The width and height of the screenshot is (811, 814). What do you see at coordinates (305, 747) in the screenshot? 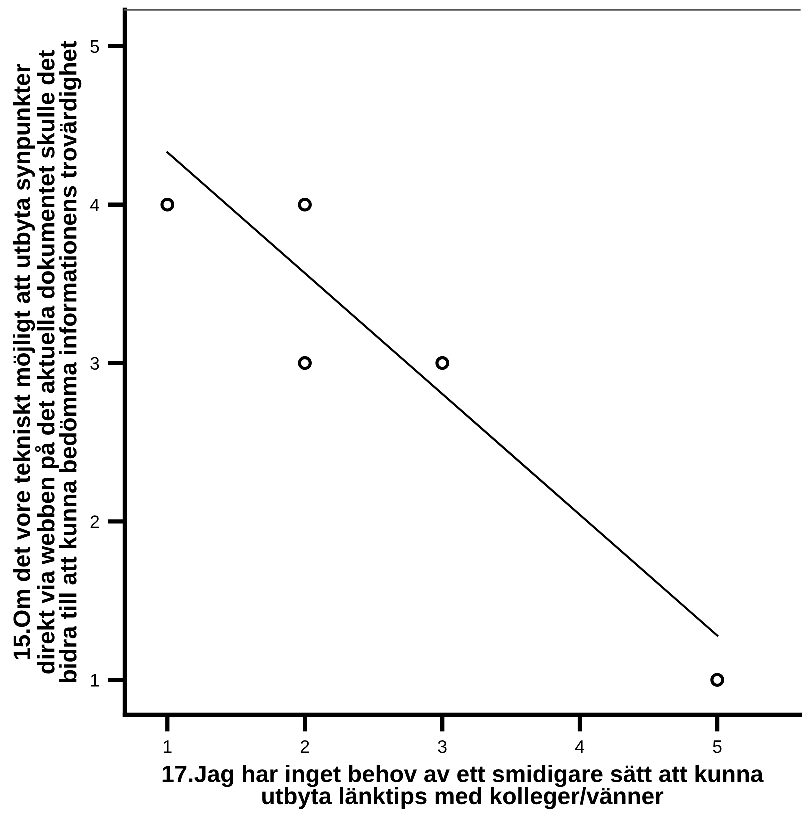
I see `x-tick-label: 2` at bounding box center [305, 747].